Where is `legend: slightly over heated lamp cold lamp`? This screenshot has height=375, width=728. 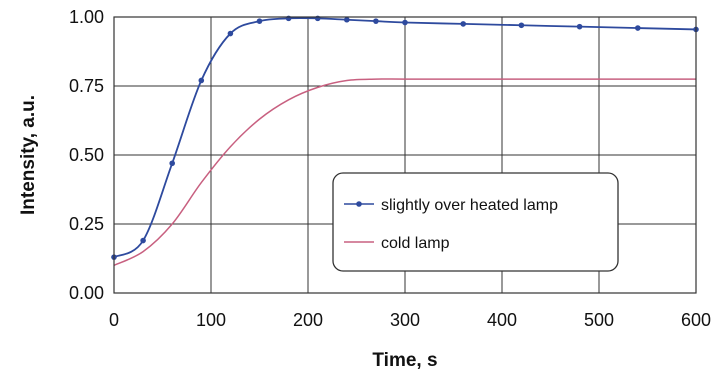
legend: slightly over heated lamp cold lamp is located at coordinates (475, 222).